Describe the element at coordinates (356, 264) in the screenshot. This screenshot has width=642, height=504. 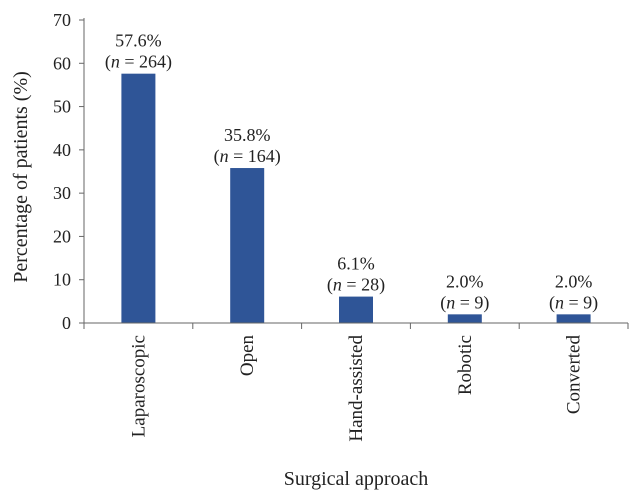
I see `data-label-percent: 6.1%` at that location.